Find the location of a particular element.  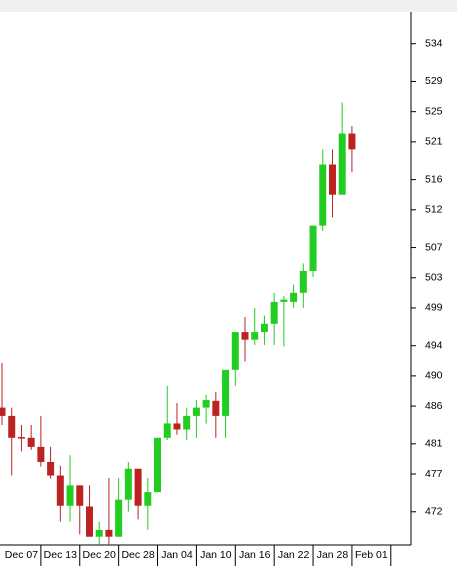

y-tick-label: 477 is located at coordinates (434, 474).